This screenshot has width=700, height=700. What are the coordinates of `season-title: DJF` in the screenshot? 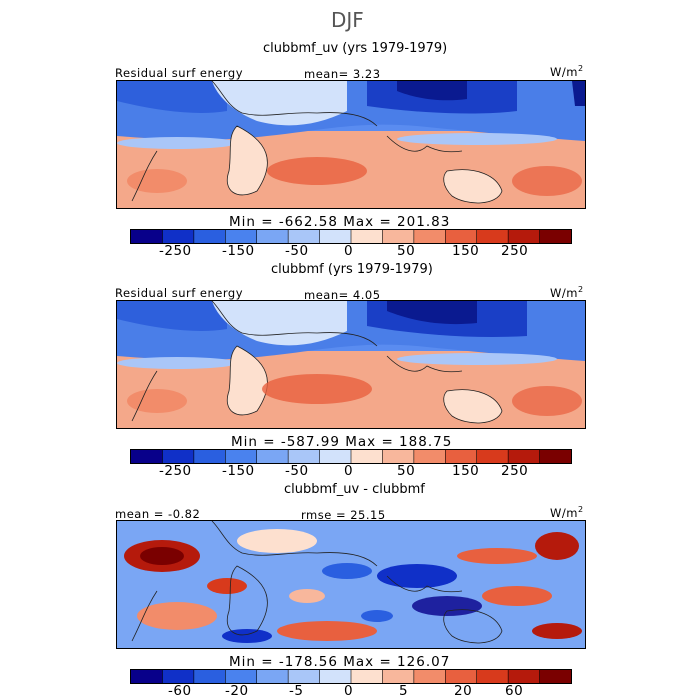 It's located at (347, 20).